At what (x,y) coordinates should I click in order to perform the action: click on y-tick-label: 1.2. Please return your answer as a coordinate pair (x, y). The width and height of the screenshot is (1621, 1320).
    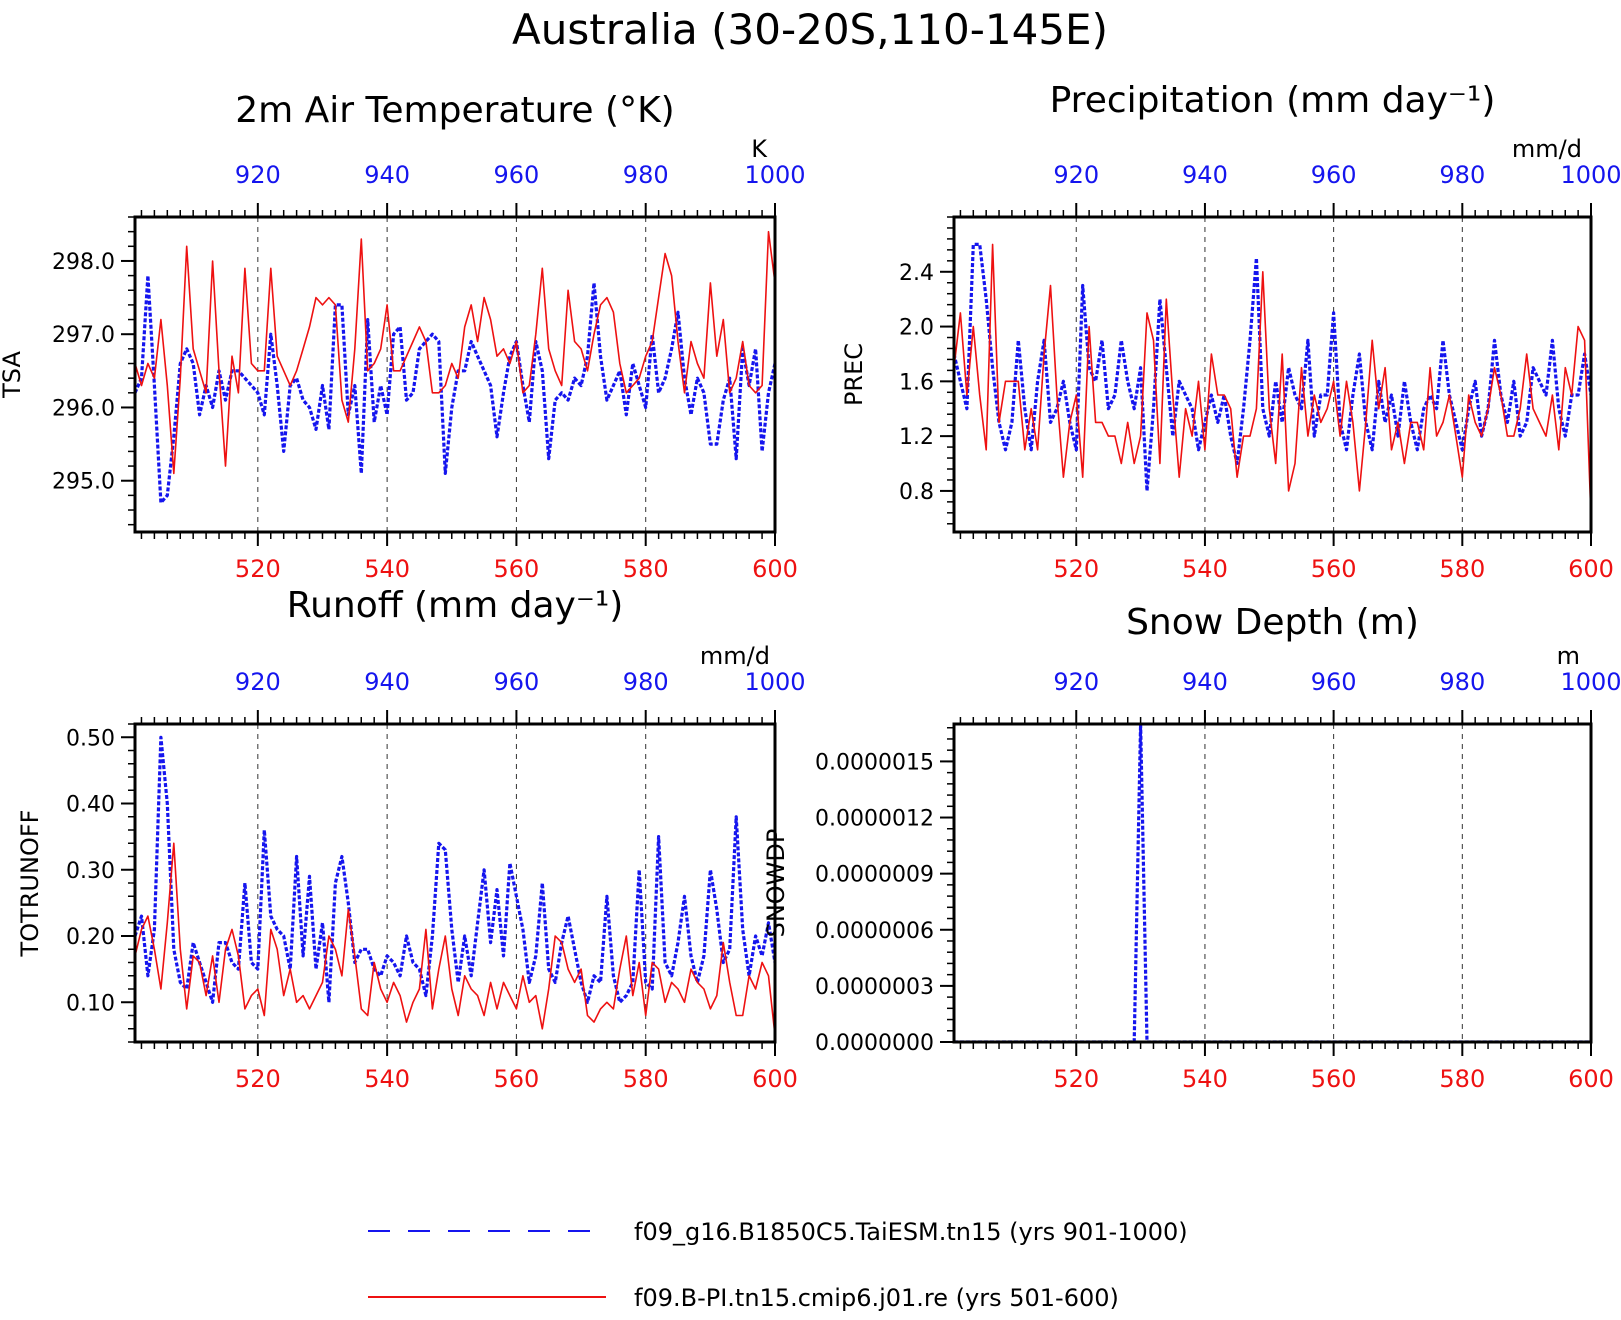
    Looking at the image, I should click on (916, 437).